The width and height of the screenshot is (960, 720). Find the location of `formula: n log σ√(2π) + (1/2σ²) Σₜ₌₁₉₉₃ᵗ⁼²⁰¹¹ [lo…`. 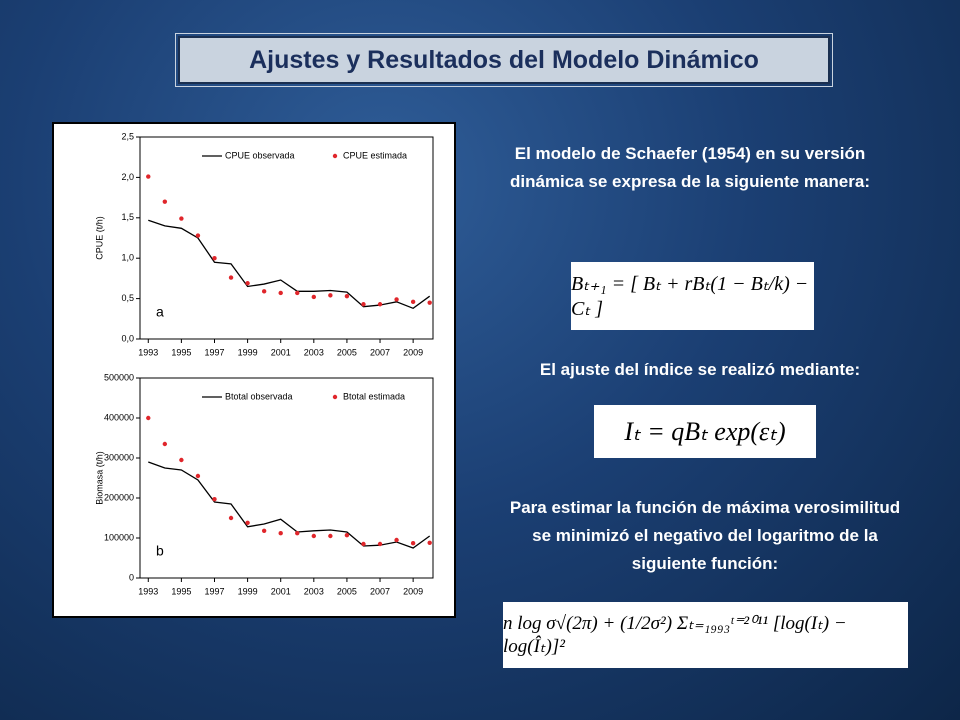

formula: n log σ√(2π) + (1/2σ²) Σₜ₌₁₉₉₃ᵗ⁼²⁰¹¹ [lo… is located at coordinates (705, 635).